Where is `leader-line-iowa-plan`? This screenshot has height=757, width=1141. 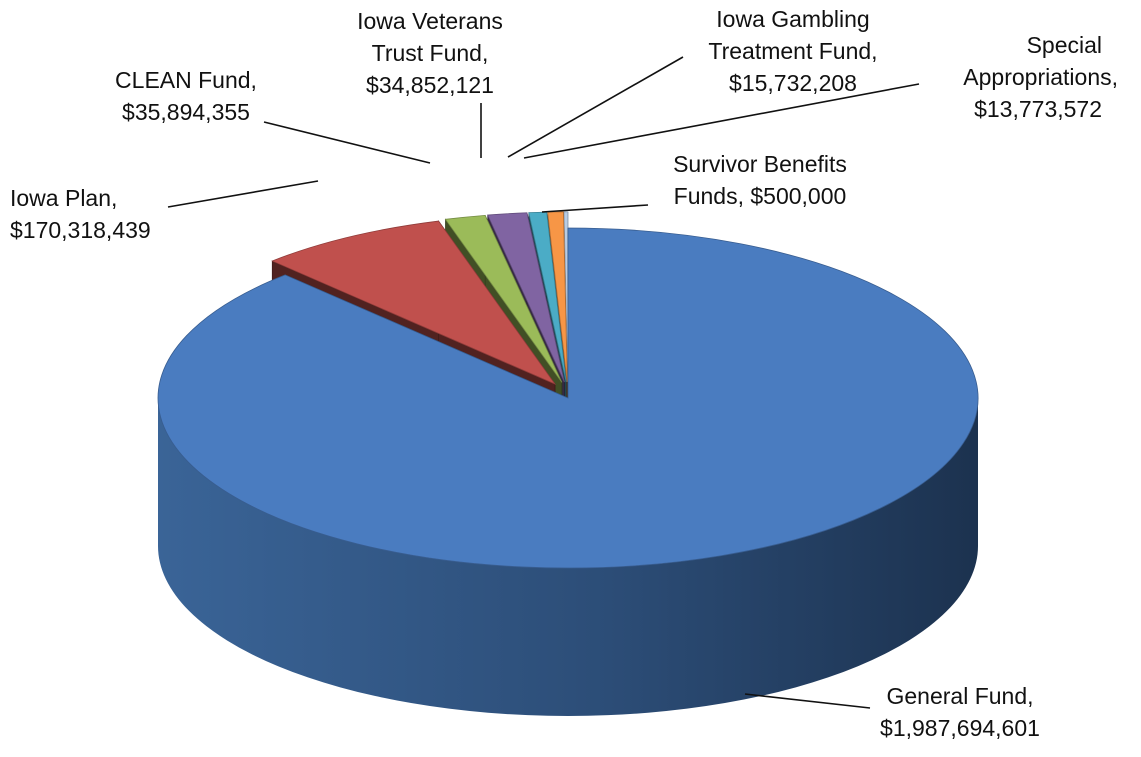 leader-line-iowa-plan is located at coordinates (243, 194).